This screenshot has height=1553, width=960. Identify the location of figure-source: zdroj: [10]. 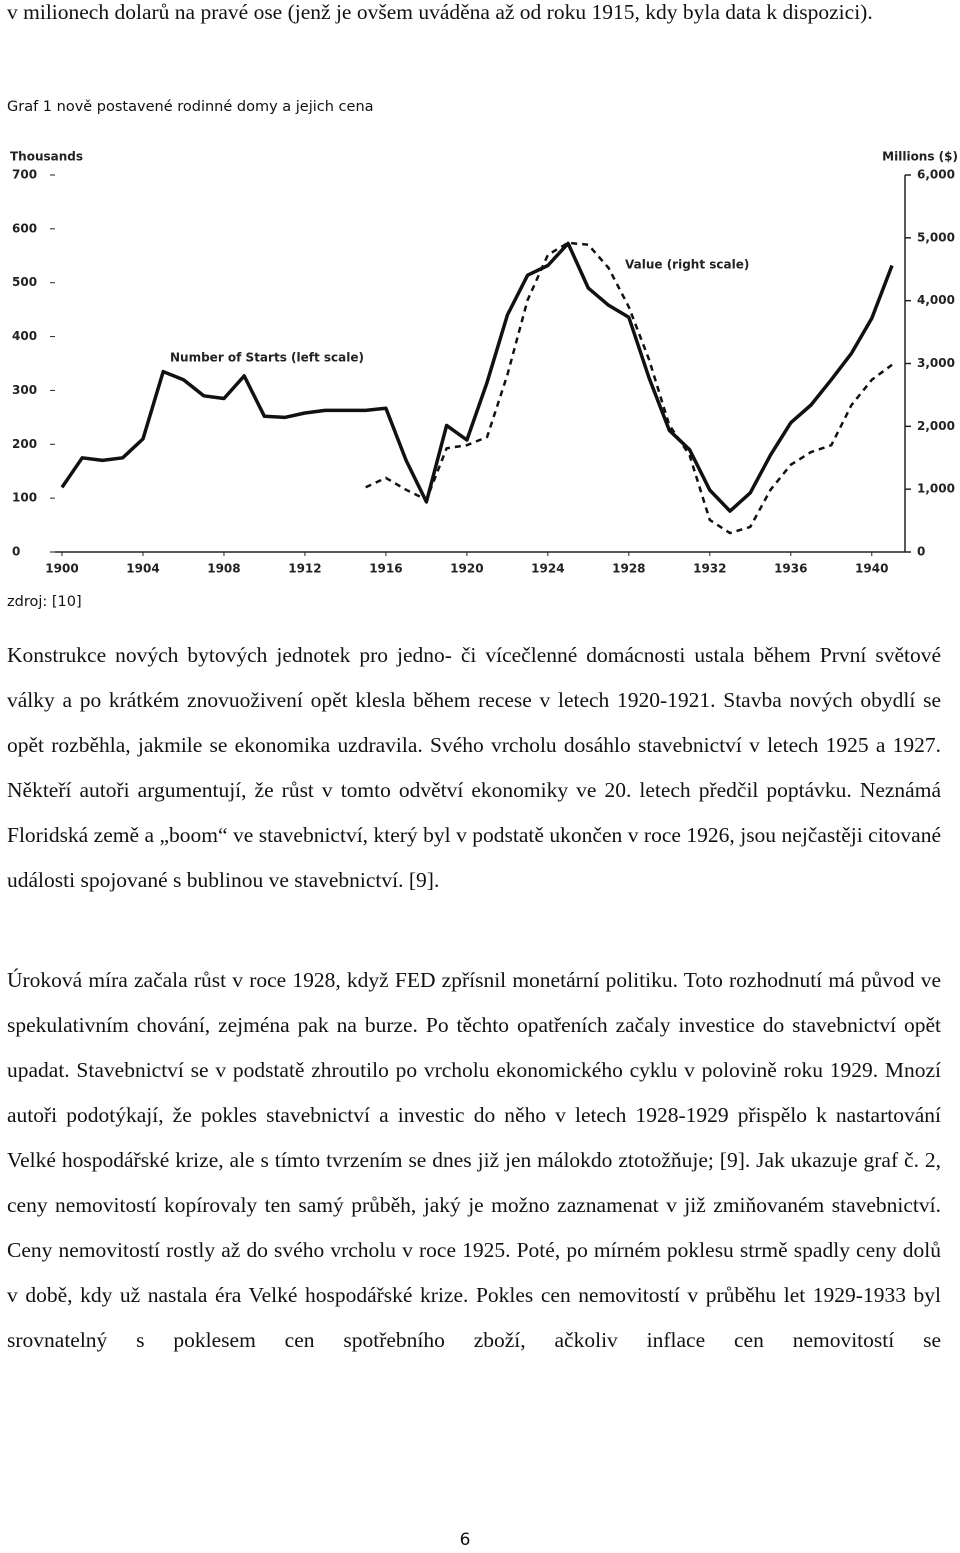
(44, 602).